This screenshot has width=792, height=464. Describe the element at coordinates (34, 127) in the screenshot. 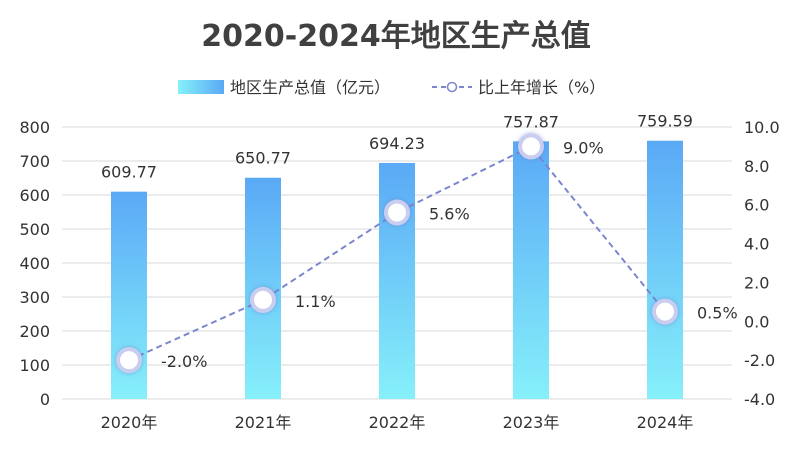

I see `y-left-tick-label: 800` at that location.